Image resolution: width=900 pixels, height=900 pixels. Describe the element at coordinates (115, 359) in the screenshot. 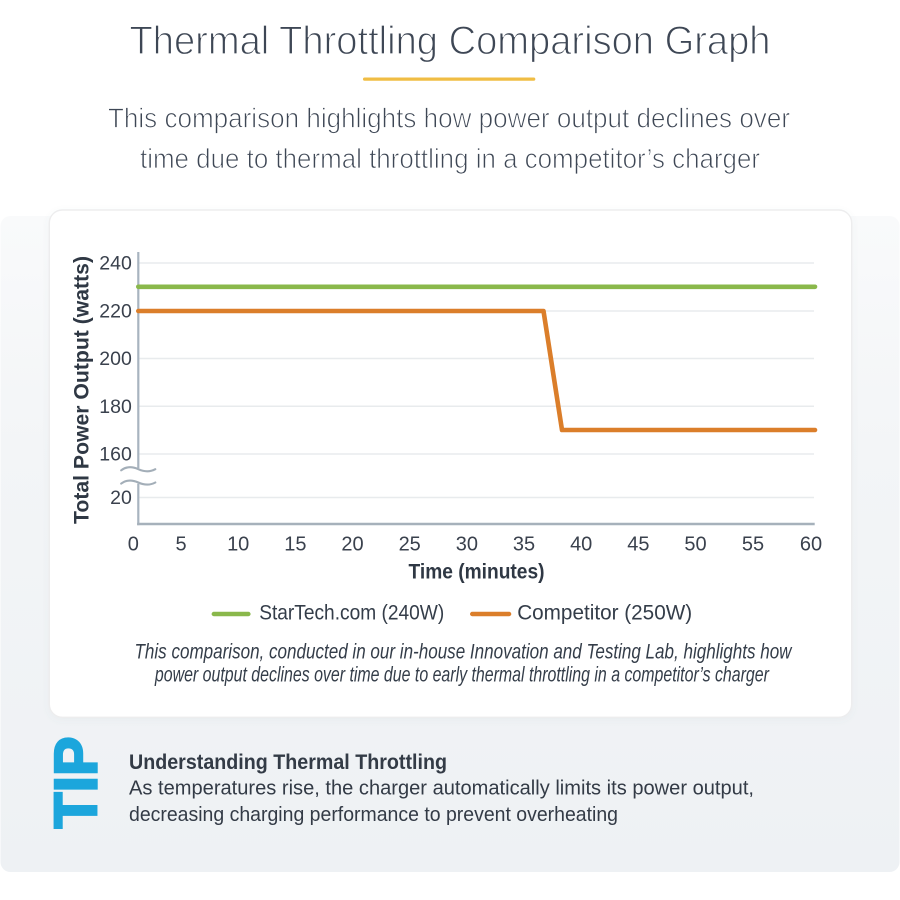

I see `svg-text: 200` at that location.